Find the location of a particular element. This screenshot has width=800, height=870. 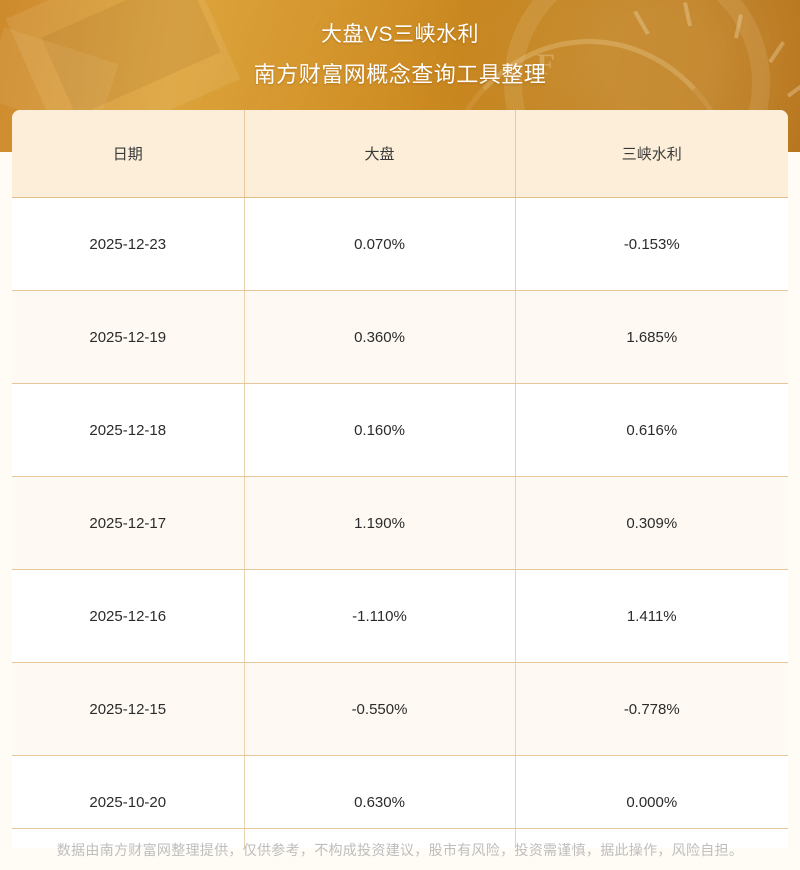

header-titles: 大盘VS三峡水利 南方财富网概念查询工具整理 is located at coordinates (400, 56).